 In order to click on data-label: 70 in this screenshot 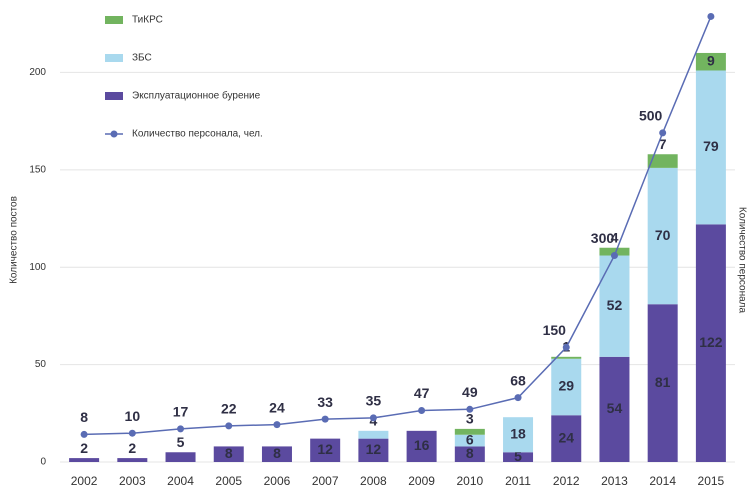, I will do `click(663, 235)`.